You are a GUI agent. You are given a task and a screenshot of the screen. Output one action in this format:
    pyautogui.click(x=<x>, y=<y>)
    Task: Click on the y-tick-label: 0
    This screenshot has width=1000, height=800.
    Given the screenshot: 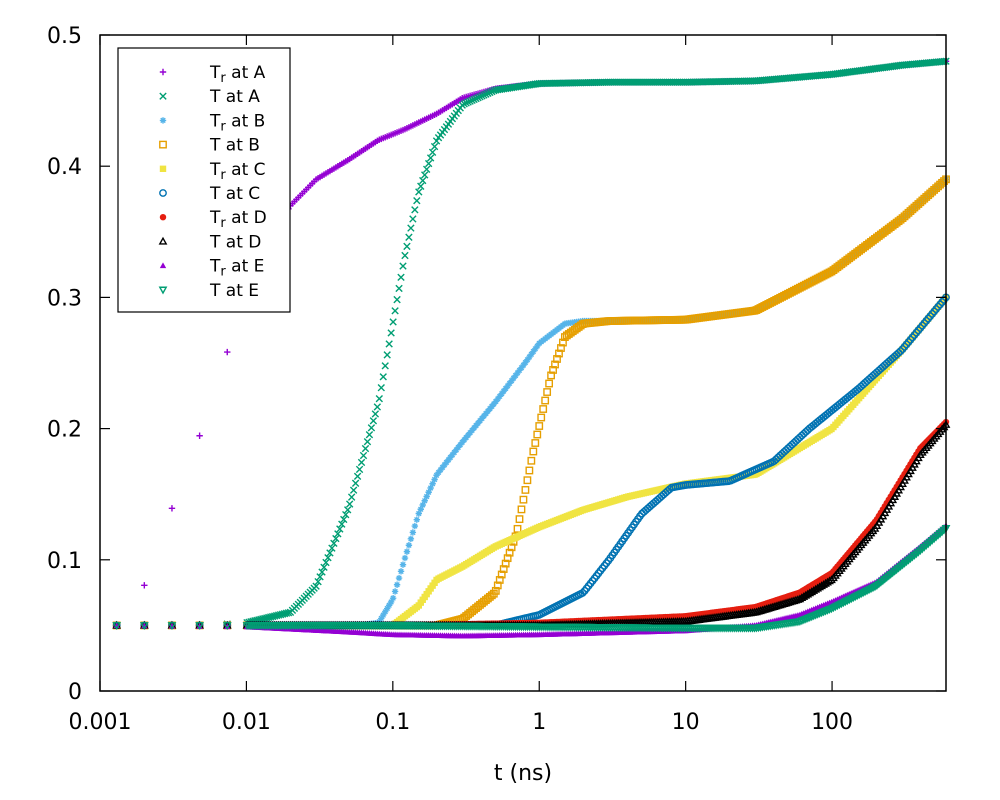 What is the action you would take?
    pyautogui.click(x=75, y=692)
    